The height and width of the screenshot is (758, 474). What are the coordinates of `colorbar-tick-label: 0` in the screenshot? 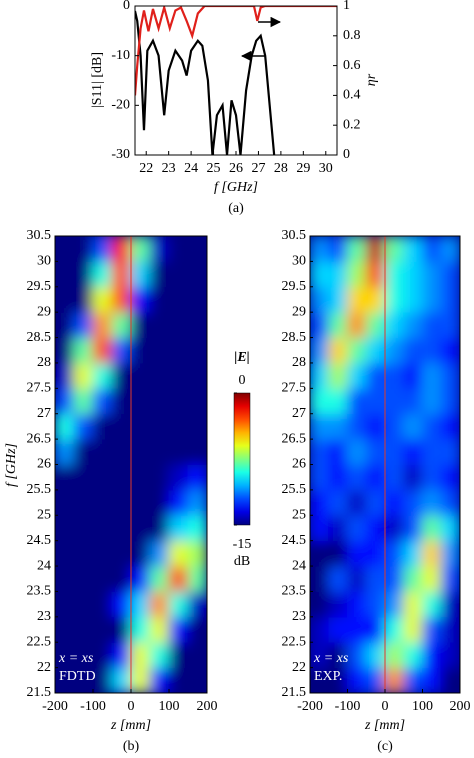 It's located at (242, 380).